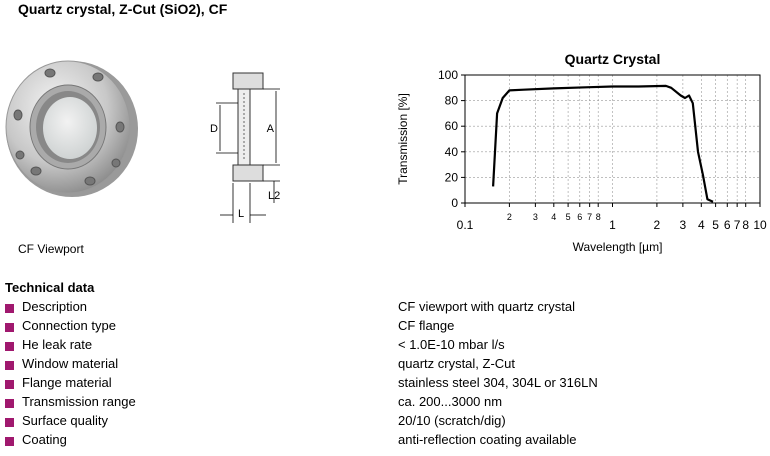  Describe the element at coordinates (452, 101) in the screenshot. I see `y-tick-label: 80` at that location.